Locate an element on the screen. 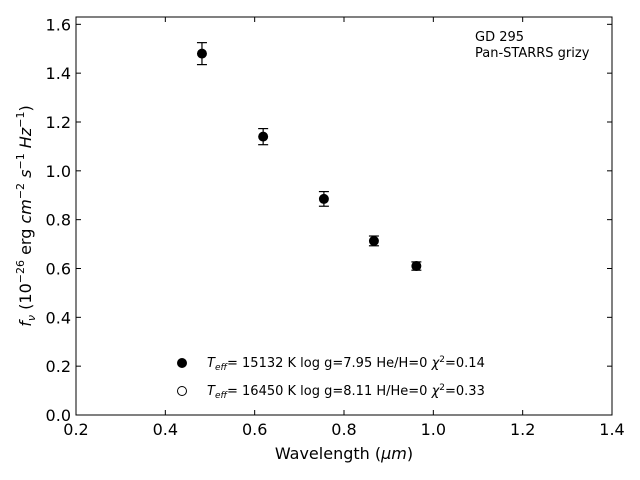 This screenshot has width=640, height=480. y-tick-label: 0.8 is located at coordinates (58, 220).